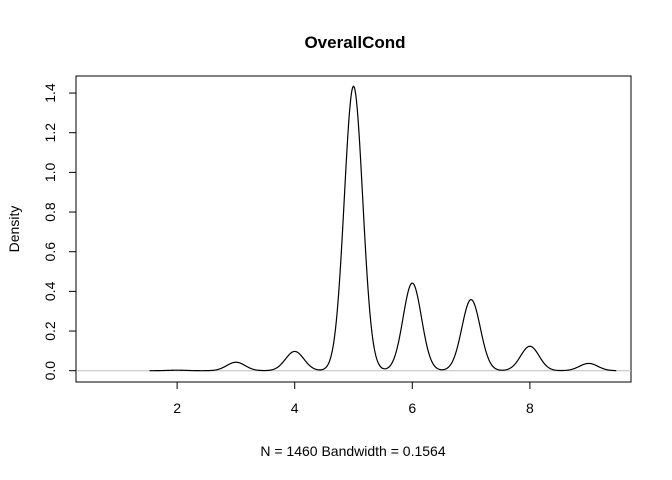  What do you see at coordinates (354, 42) in the screenshot?
I see `chart-title: OverallCond` at bounding box center [354, 42].